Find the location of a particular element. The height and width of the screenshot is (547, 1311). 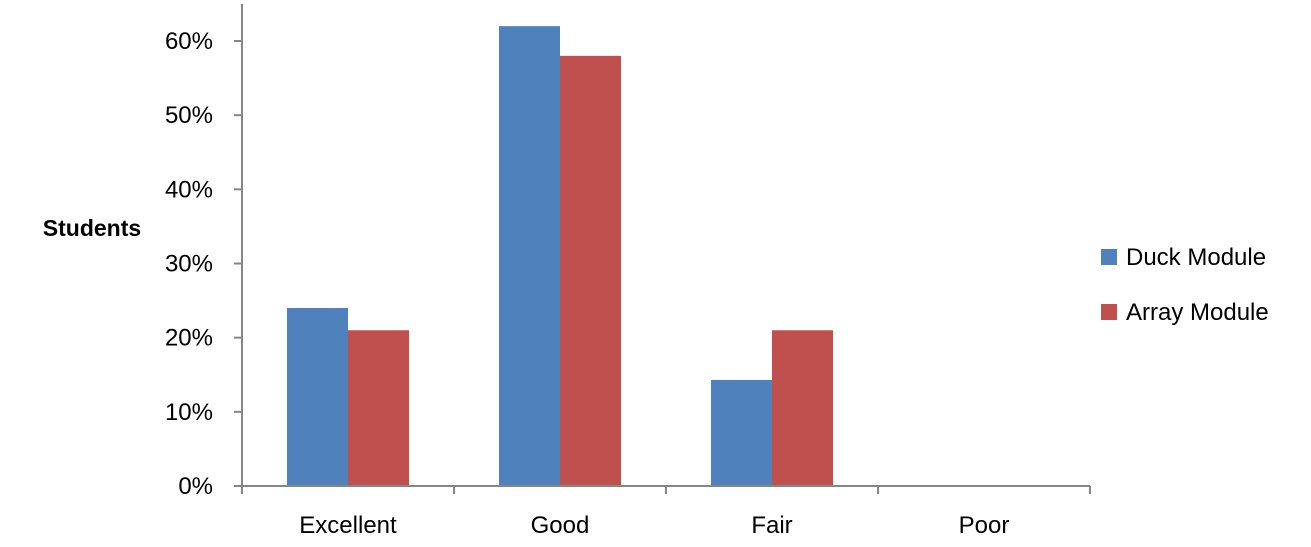

legend: Duck Module Array Module is located at coordinates (1185, 285).